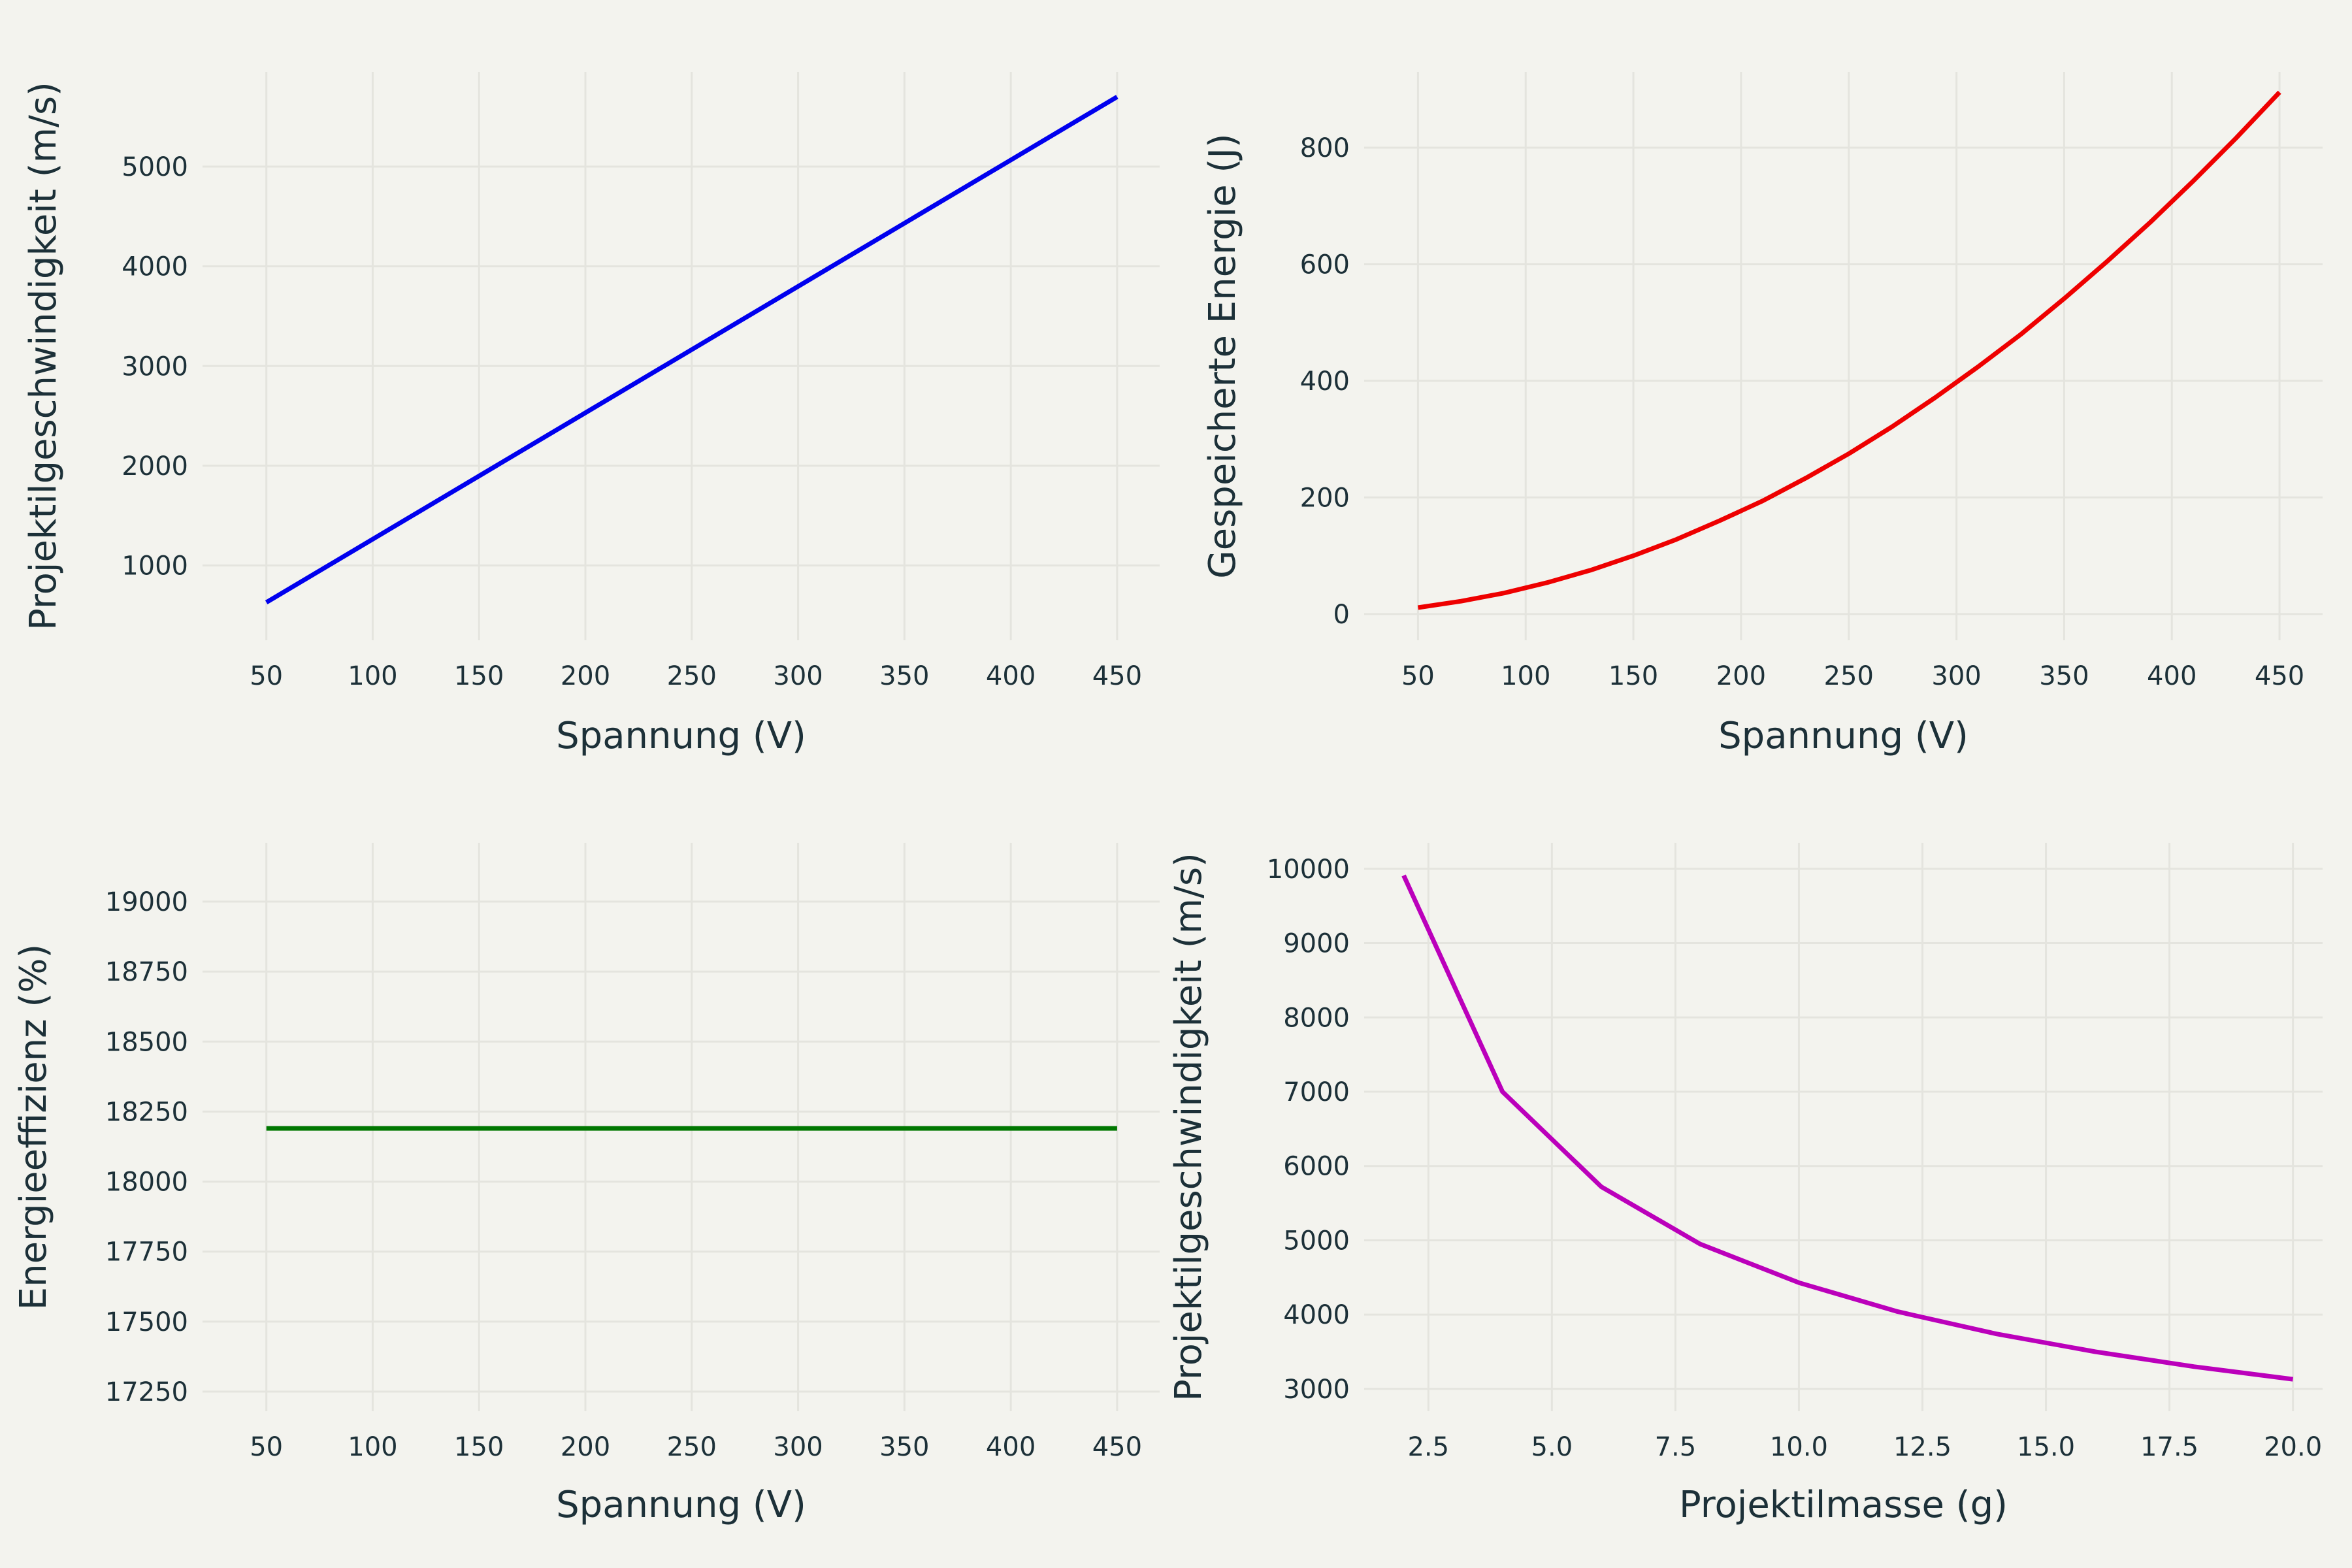 Image resolution: width=2352 pixels, height=1568 pixels. I want to click on x-axis-label: Projektilmasse (g), so click(1843, 1505).